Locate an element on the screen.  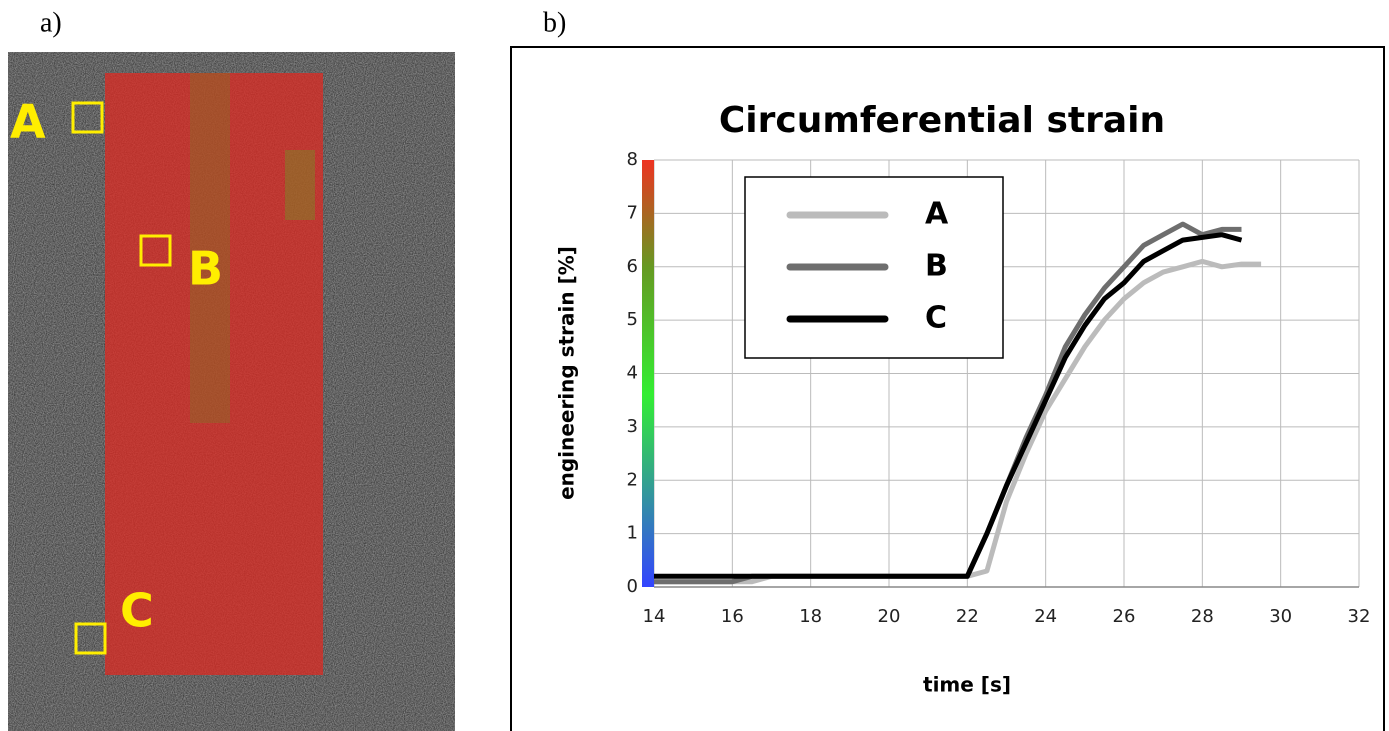
x-tick-label: 26 is located at coordinates (1124, 616).